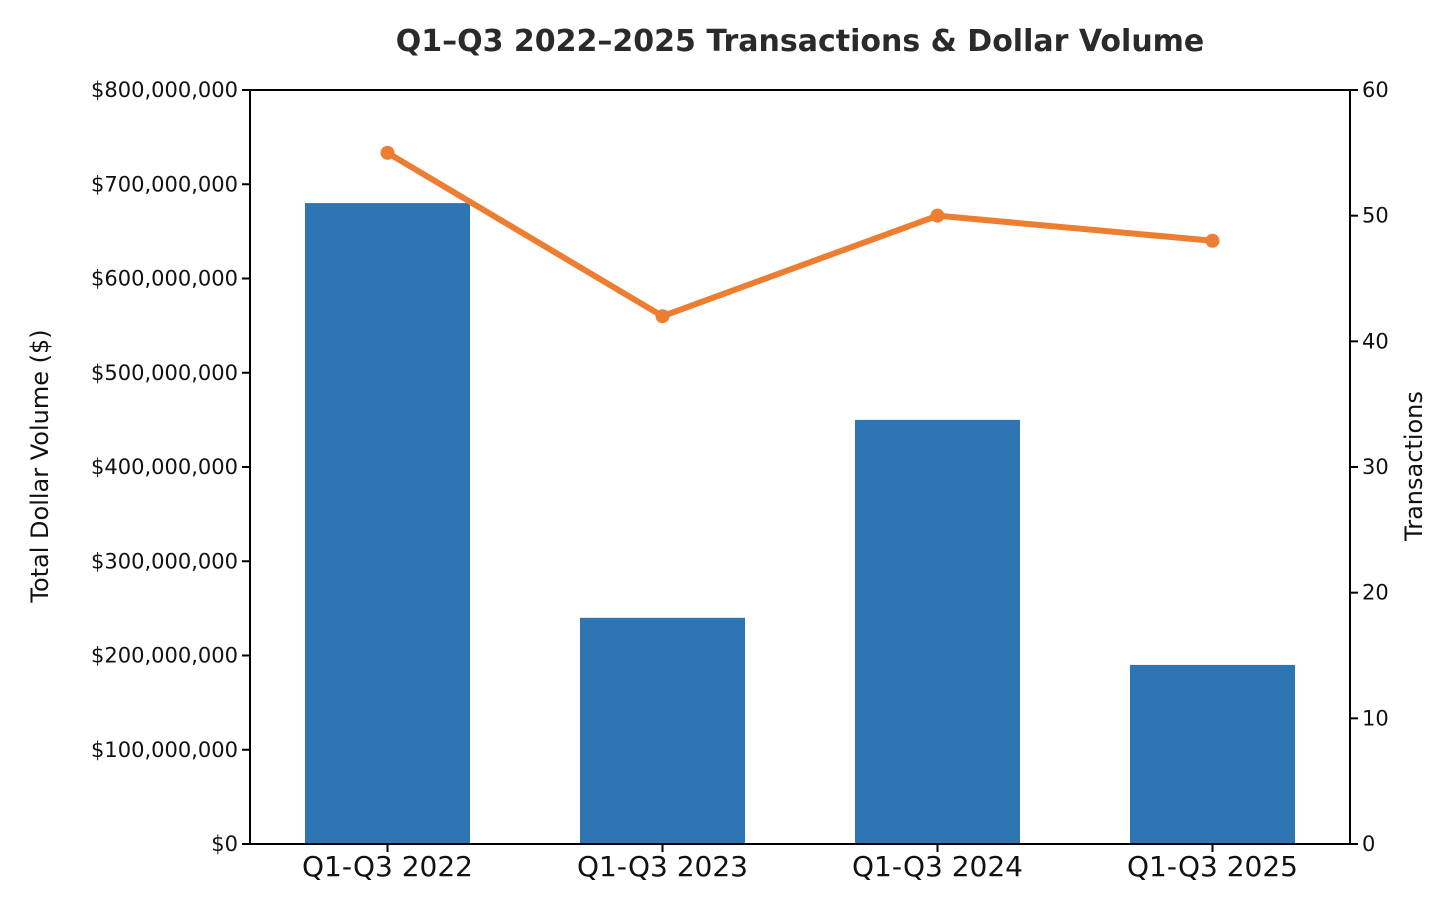 The image size is (1456, 910). I want to click on line-series, so click(800, 234).